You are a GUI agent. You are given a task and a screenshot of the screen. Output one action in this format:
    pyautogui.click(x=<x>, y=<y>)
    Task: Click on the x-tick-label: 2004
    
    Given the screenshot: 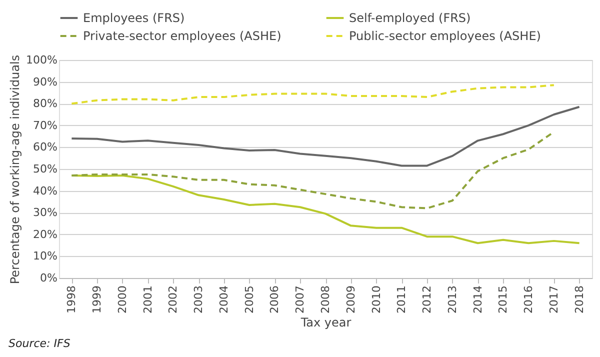 What is the action you would take?
    pyautogui.click(x=223, y=300)
    